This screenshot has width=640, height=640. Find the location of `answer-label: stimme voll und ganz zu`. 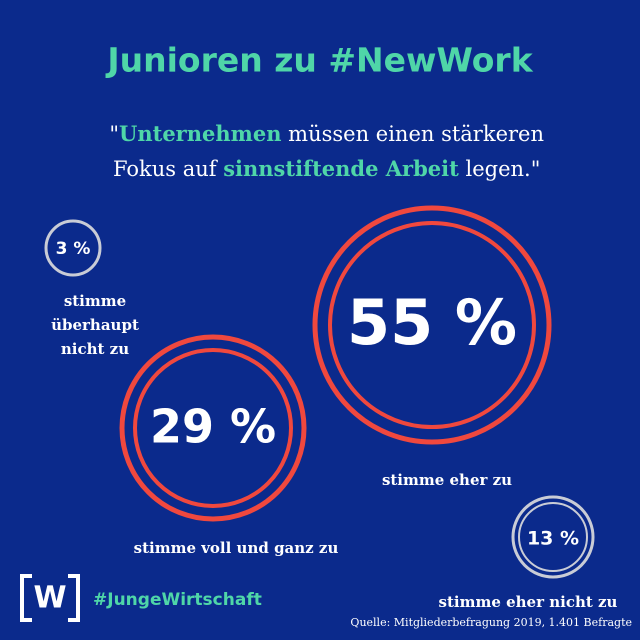

answer-label: stimme voll und ganz zu is located at coordinates (236, 548).